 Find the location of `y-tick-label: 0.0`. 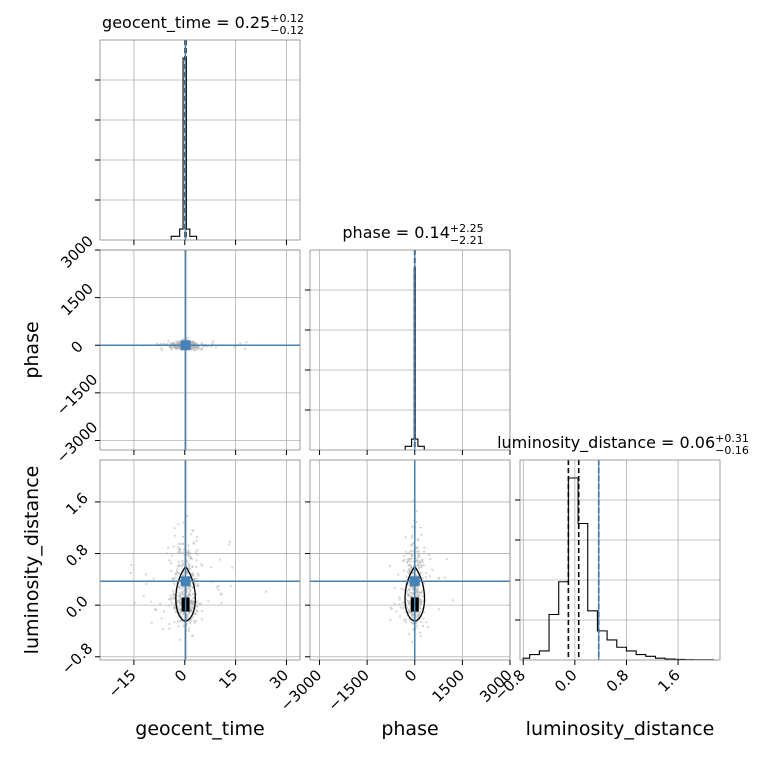

y-tick-label: 0.0 is located at coordinates (77, 607).